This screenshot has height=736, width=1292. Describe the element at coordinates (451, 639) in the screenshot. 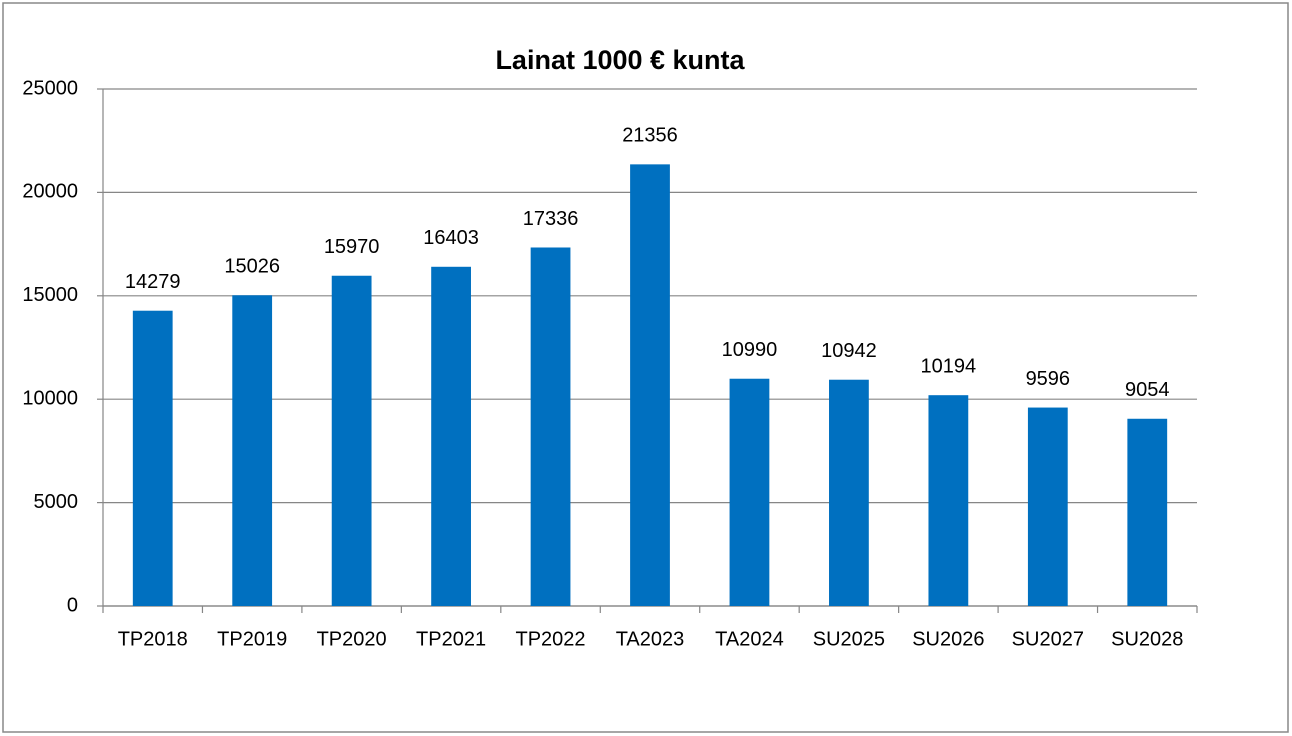

I see `x-tick-label: TP2021` at that location.